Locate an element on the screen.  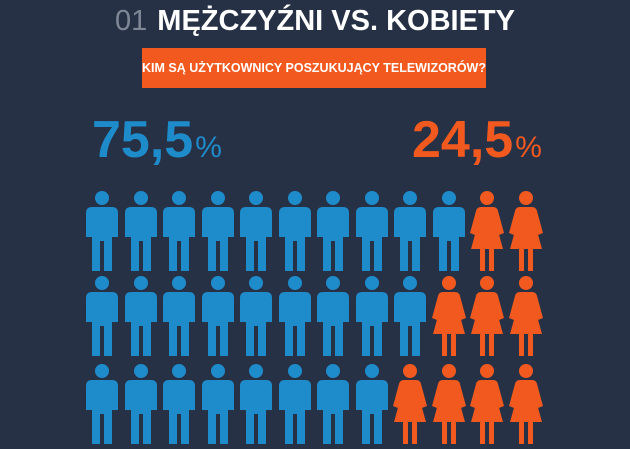
women-percentage-unit: % is located at coordinates (528, 147).